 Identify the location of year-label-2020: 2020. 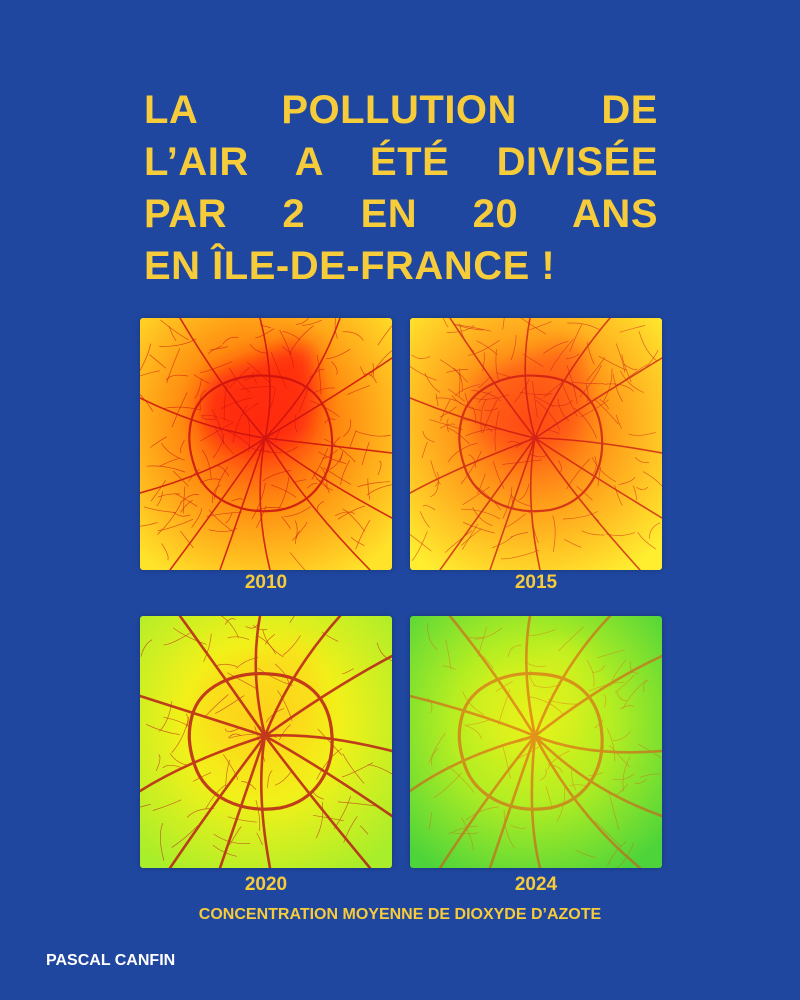
(266, 884).